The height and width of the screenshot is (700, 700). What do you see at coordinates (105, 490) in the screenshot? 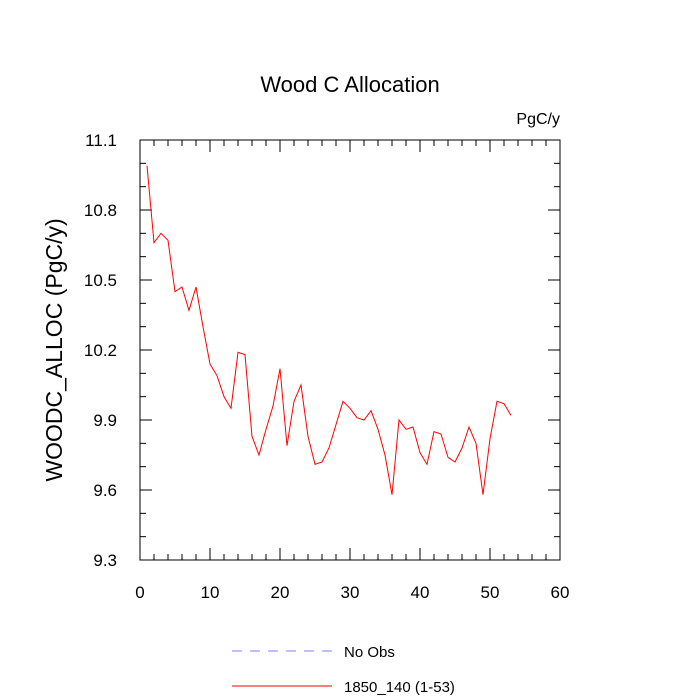
I see `y-tick-label: 9.6` at bounding box center [105, 490].